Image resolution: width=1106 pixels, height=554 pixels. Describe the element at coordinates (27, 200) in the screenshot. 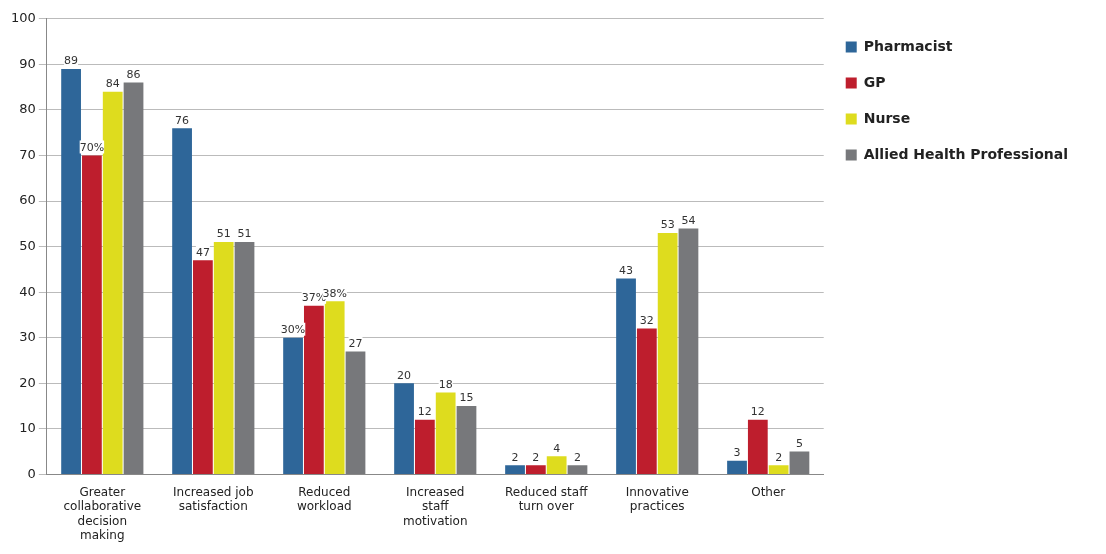

I see `y-tick-label: 60` at that location.